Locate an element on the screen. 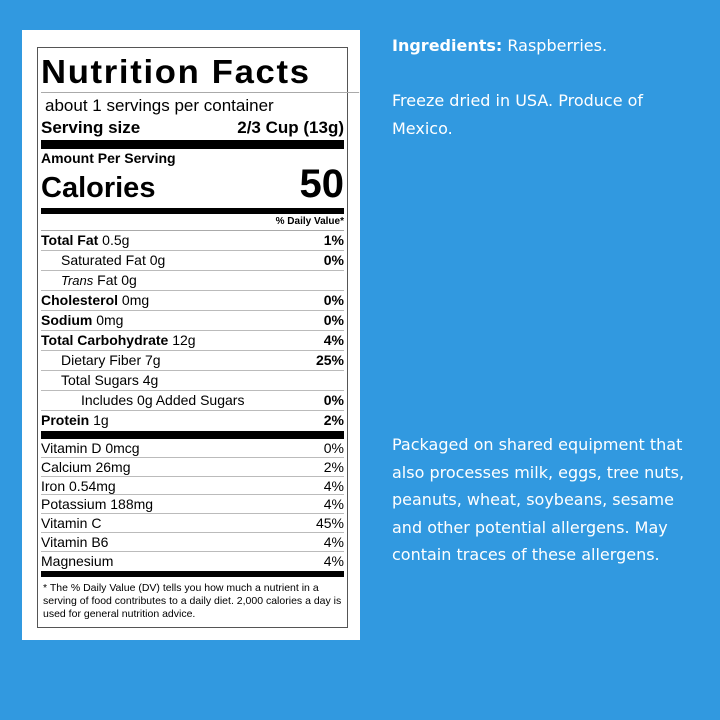  nutrient-label: Saturated Fat 0g is located at coordinates (113, 260).